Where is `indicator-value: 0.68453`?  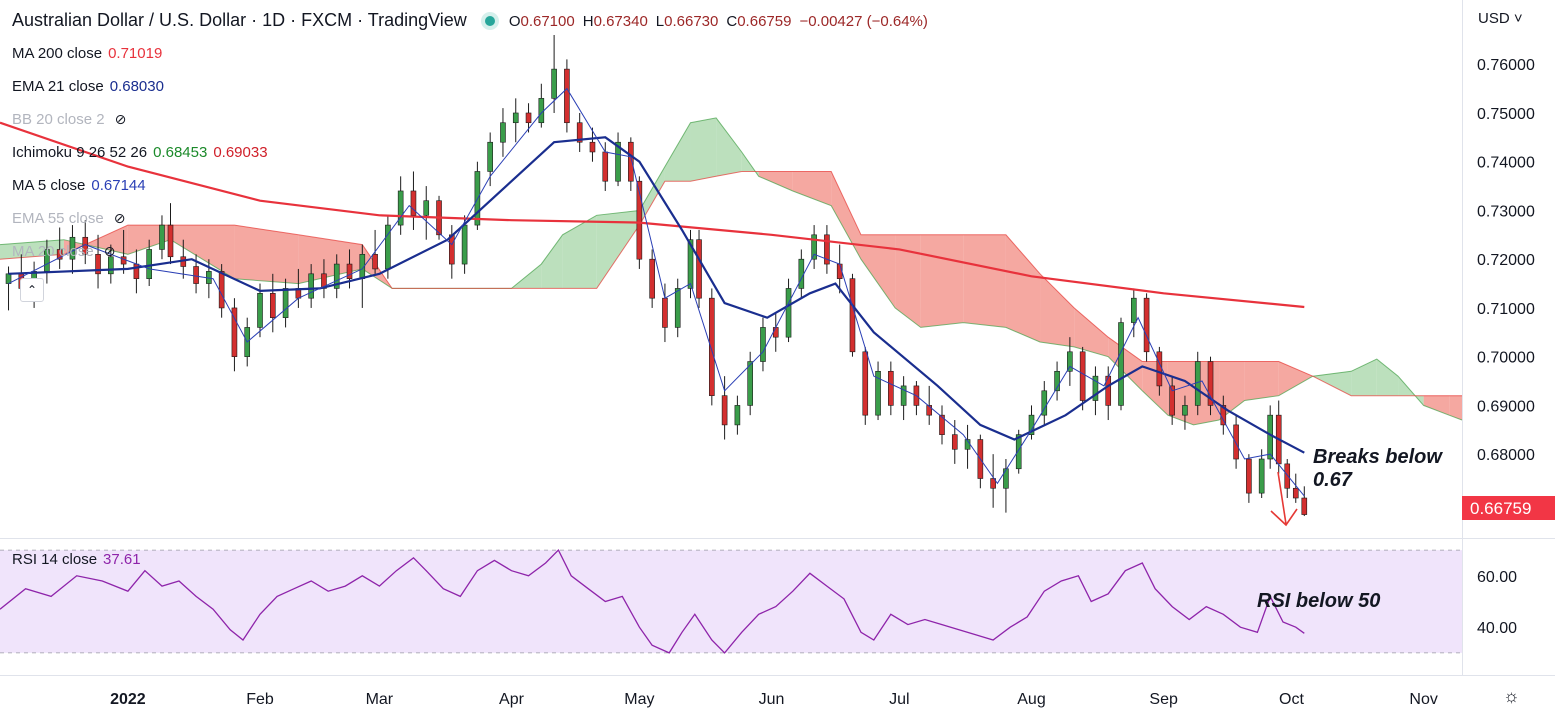 indicator-value: 0.68453 is located at coordinates (180, 152).